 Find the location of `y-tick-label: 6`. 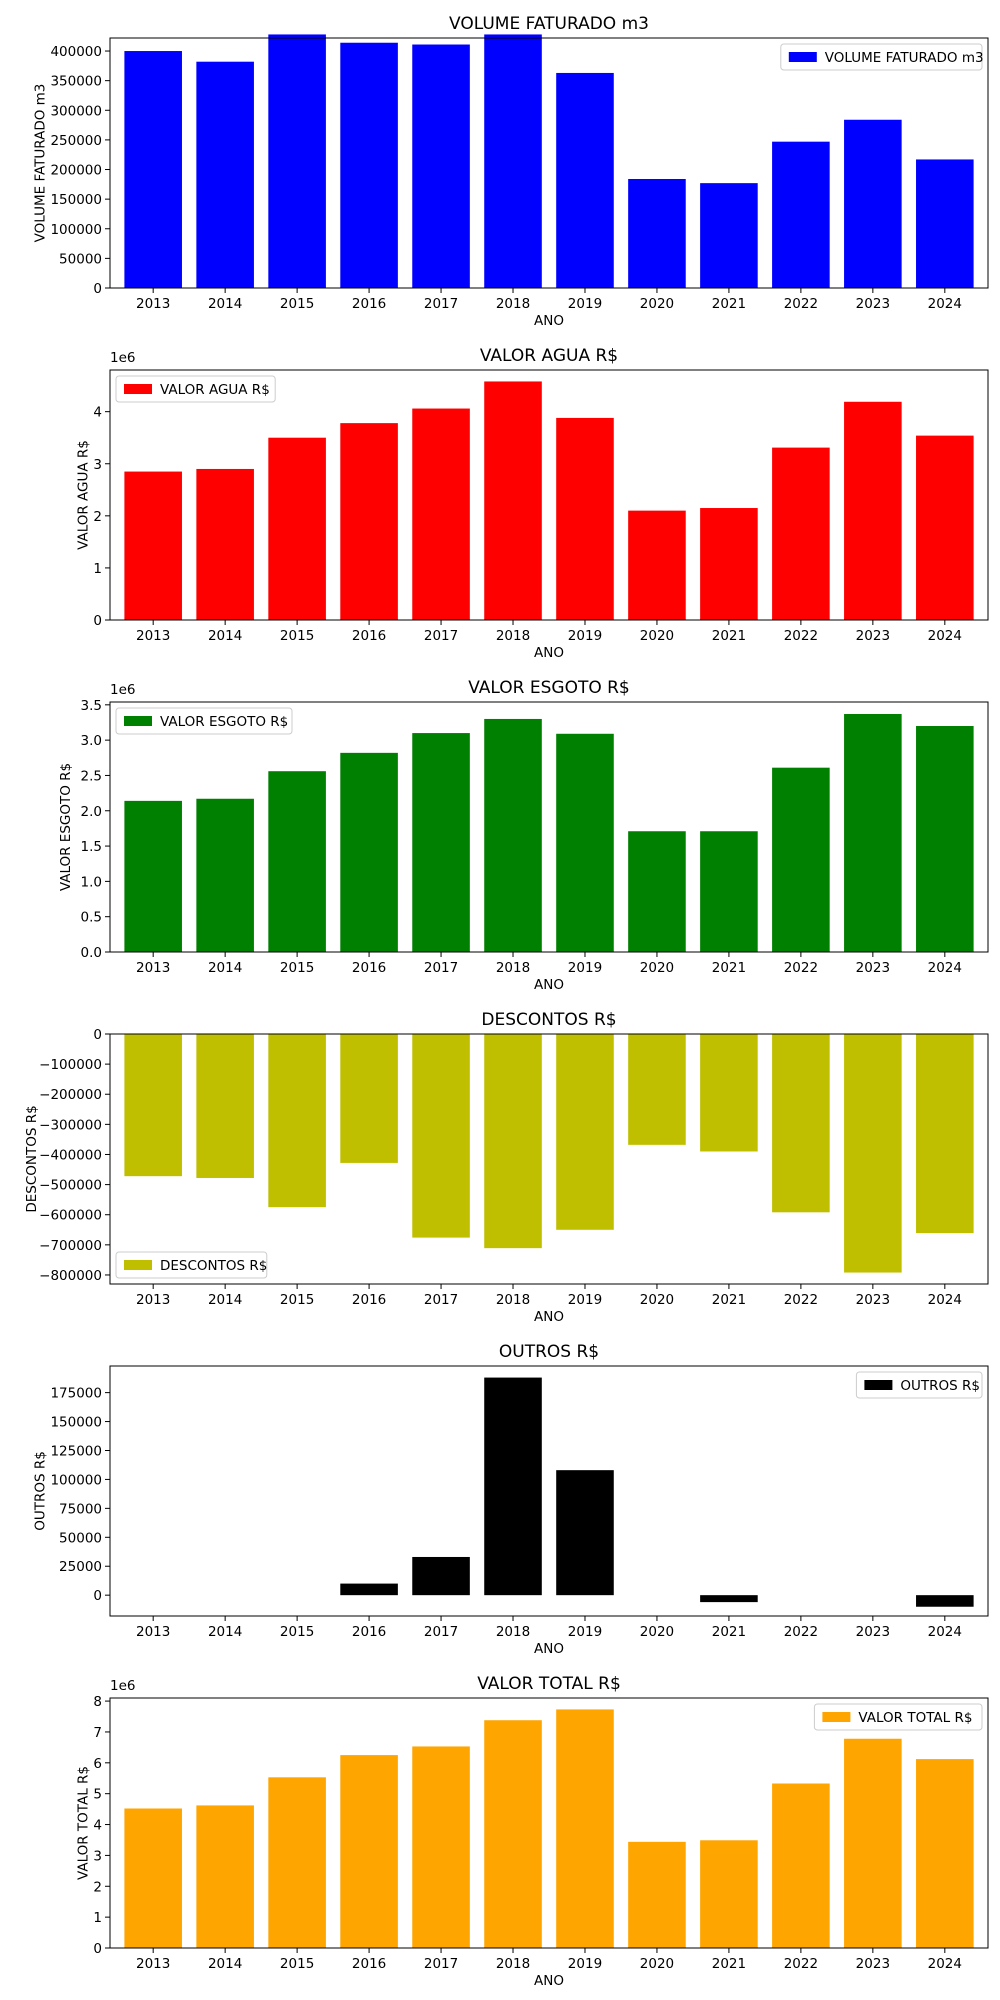

y-tick-label: 6 is located at coordinates (97, 1764).